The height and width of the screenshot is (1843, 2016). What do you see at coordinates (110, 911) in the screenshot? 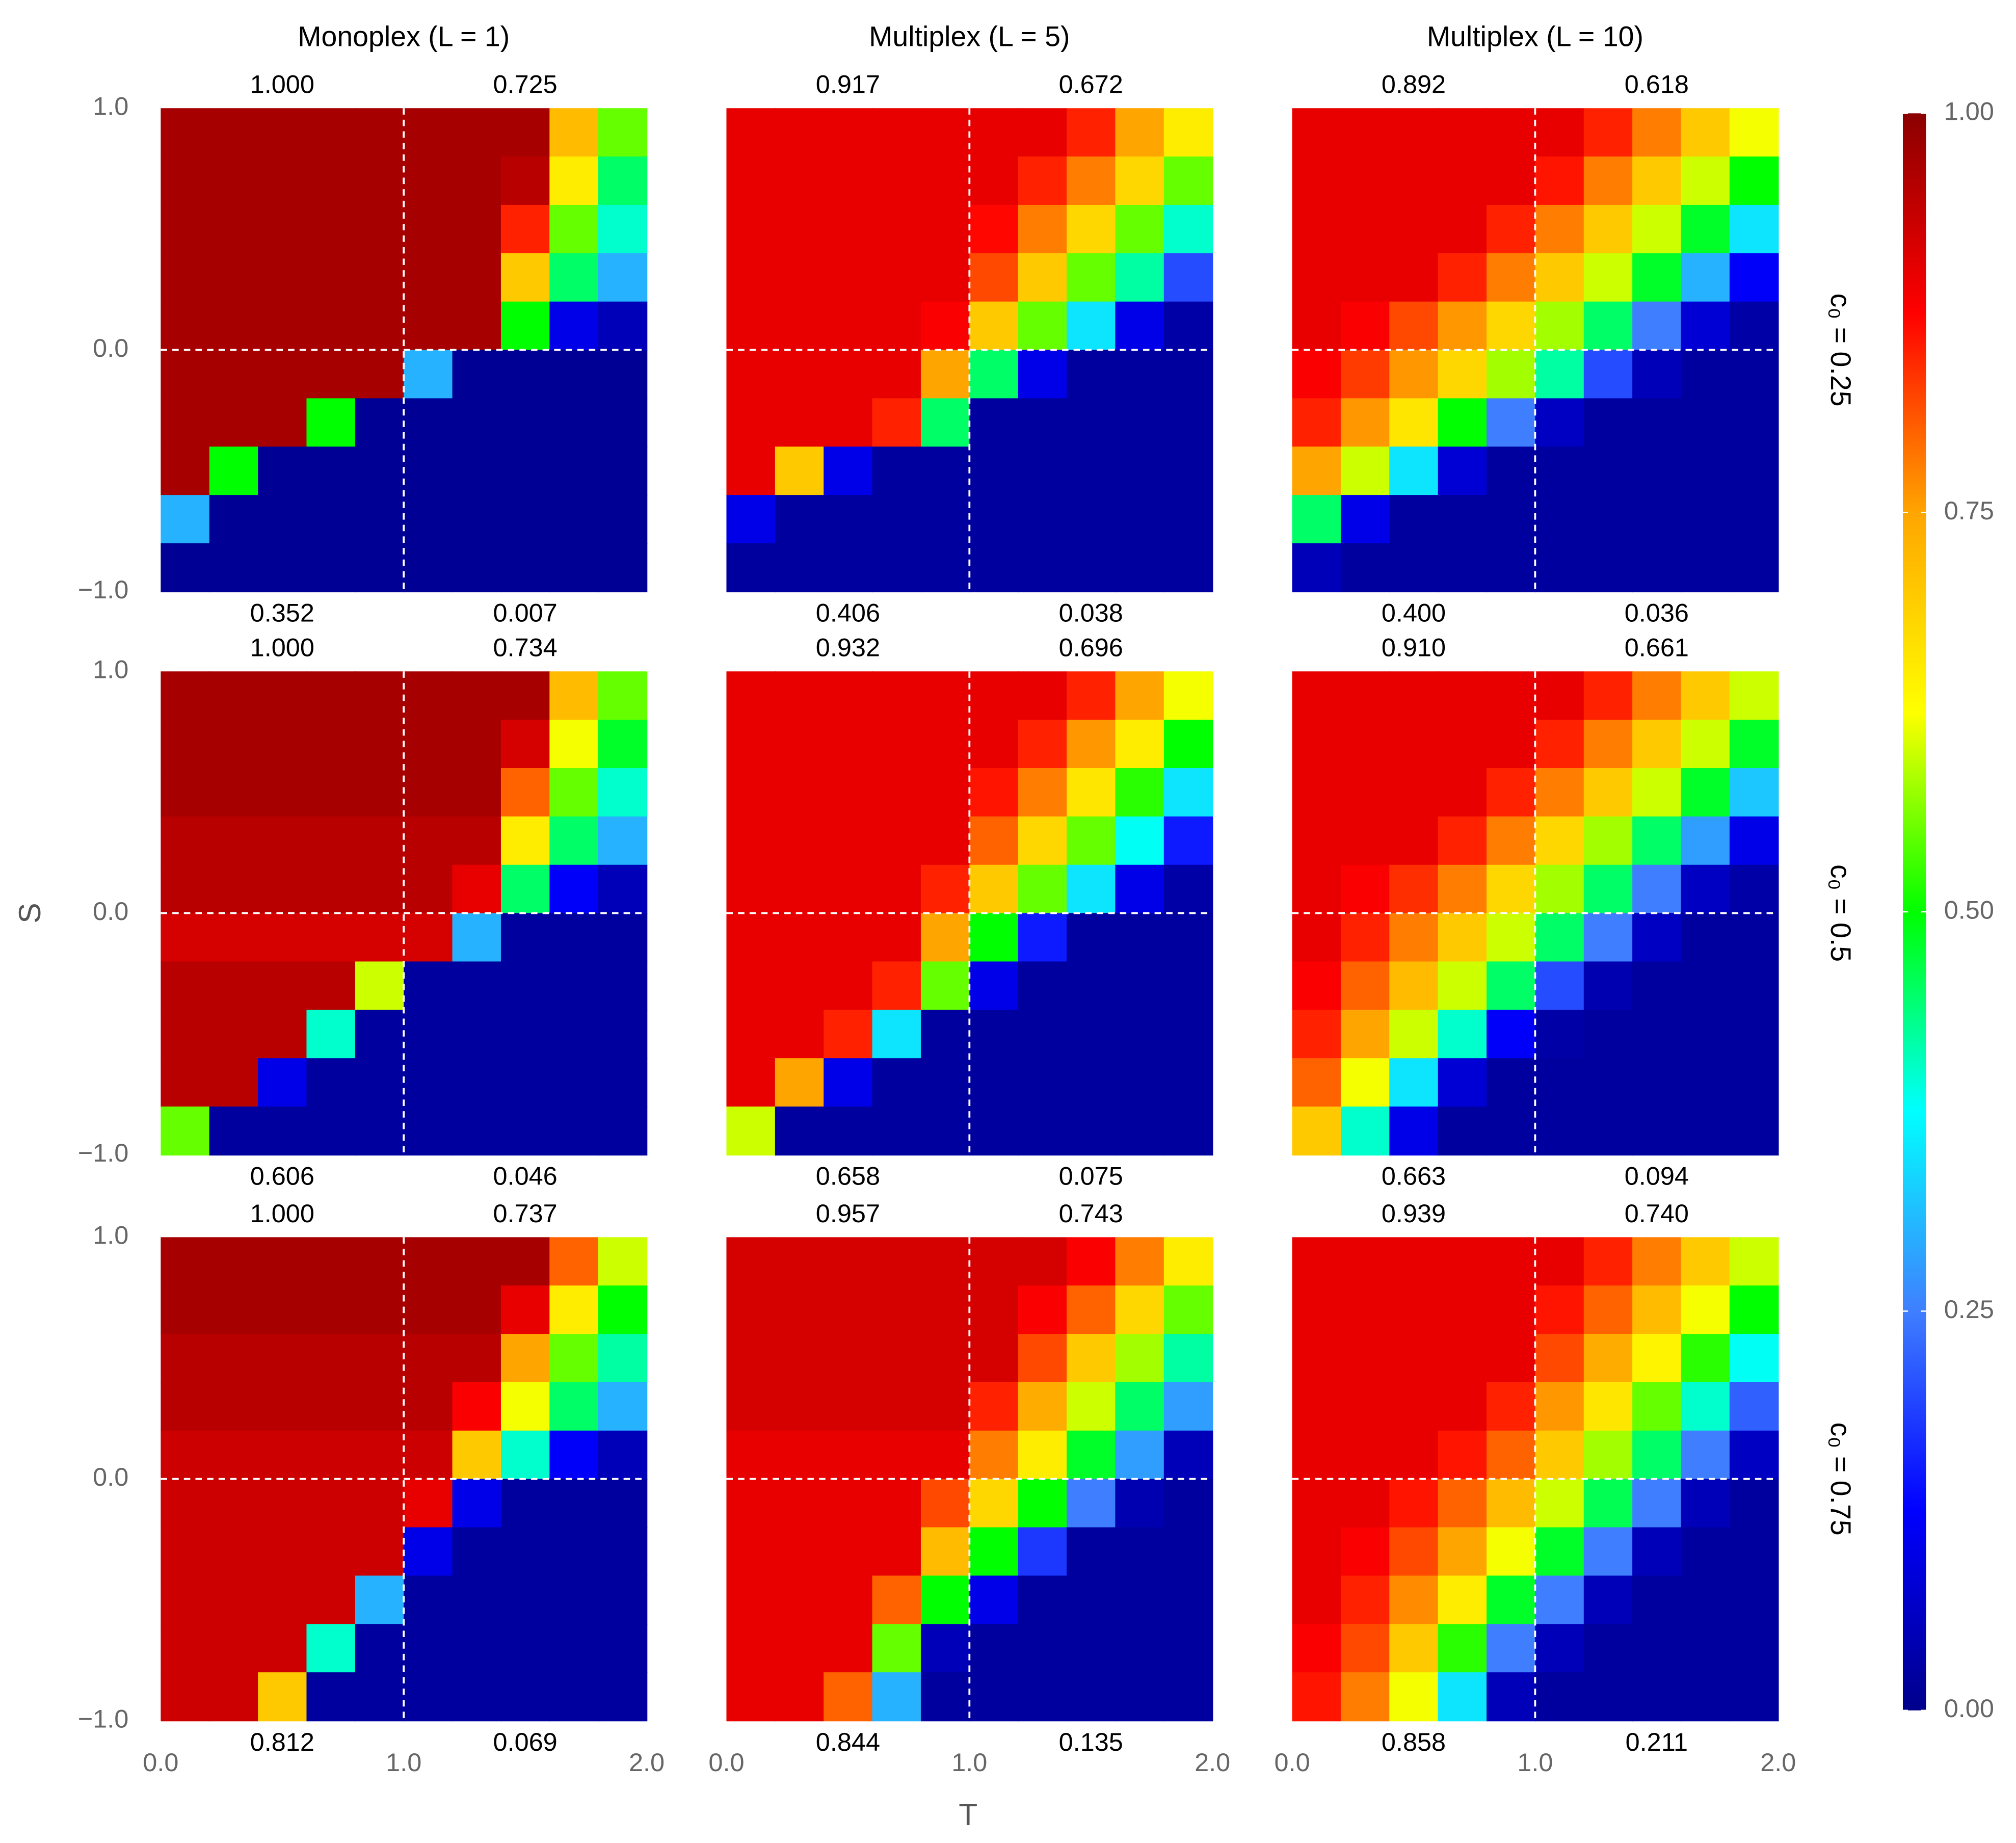
I see `y-tick-label: 0.0` at bounding box center [110, 911].